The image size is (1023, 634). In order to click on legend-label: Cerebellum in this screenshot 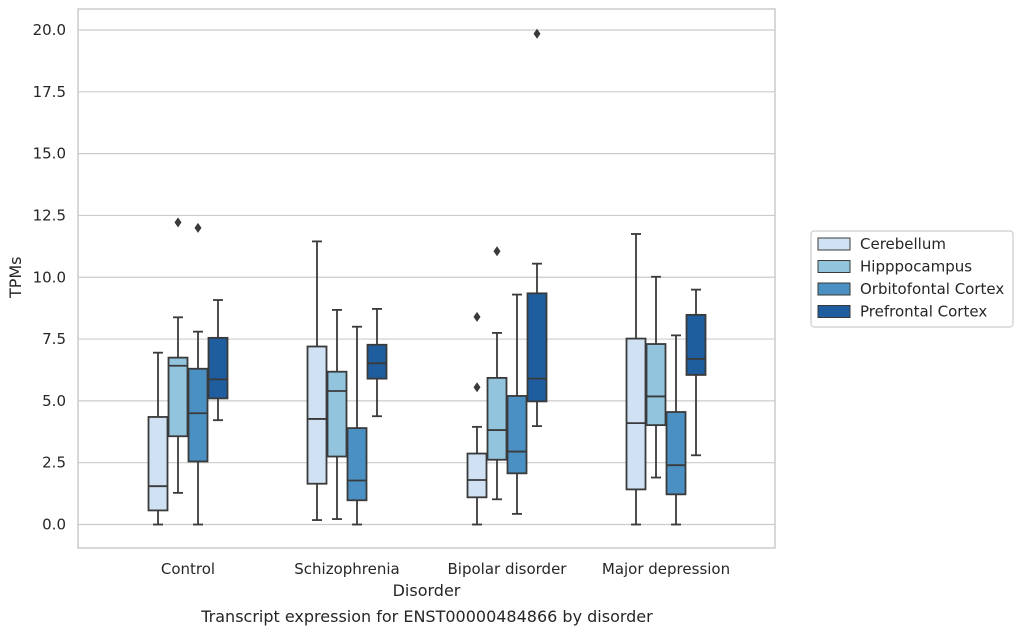, I will do `click(903, 244)`.